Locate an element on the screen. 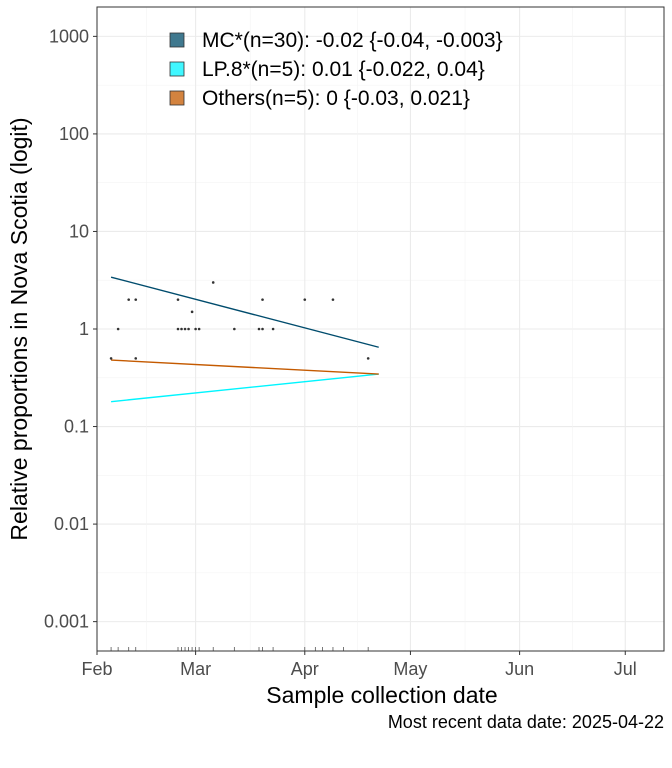  data-points is located at coordinates (239, 320).